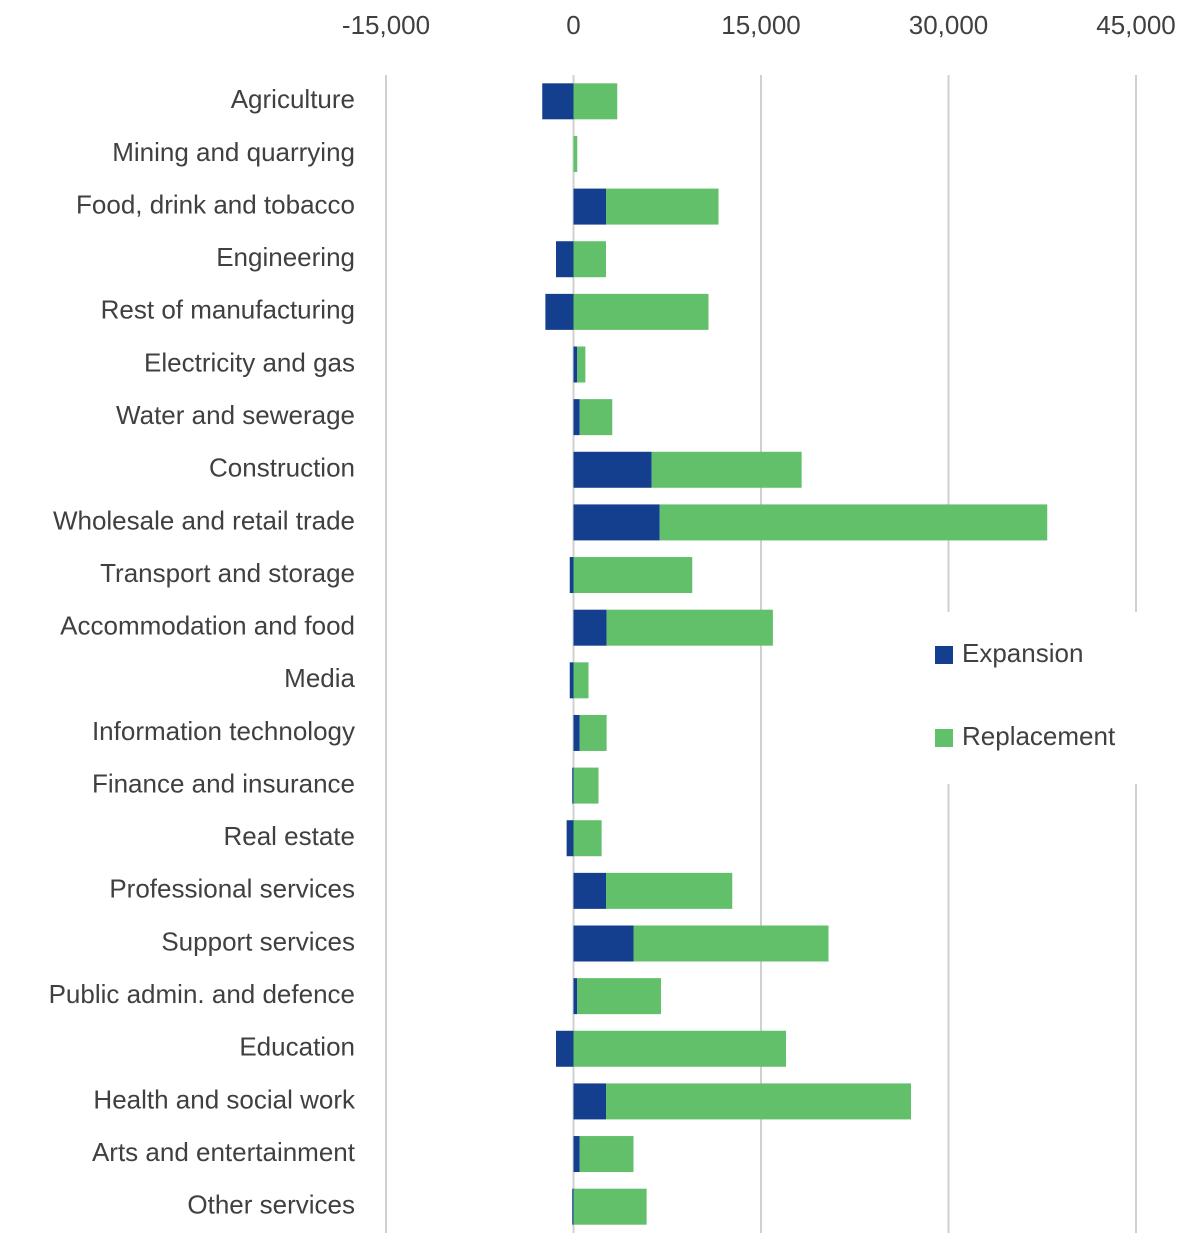  What do you see at coordinates (761, 25) in the screenshot?
I see `x-tick-label: 15,000` at bounding box center [761, 25].